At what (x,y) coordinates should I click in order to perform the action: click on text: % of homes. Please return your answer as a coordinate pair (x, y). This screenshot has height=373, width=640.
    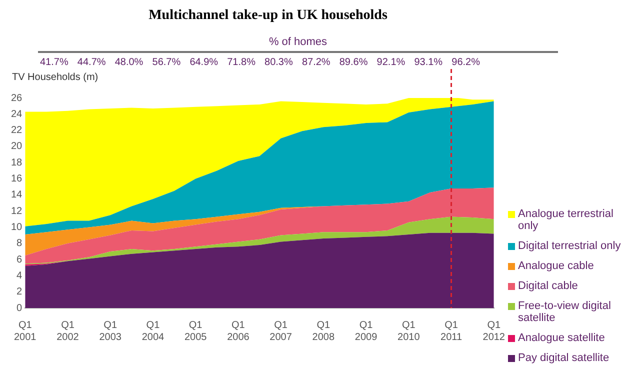
    Looking at the image, I should click on (298, 44).